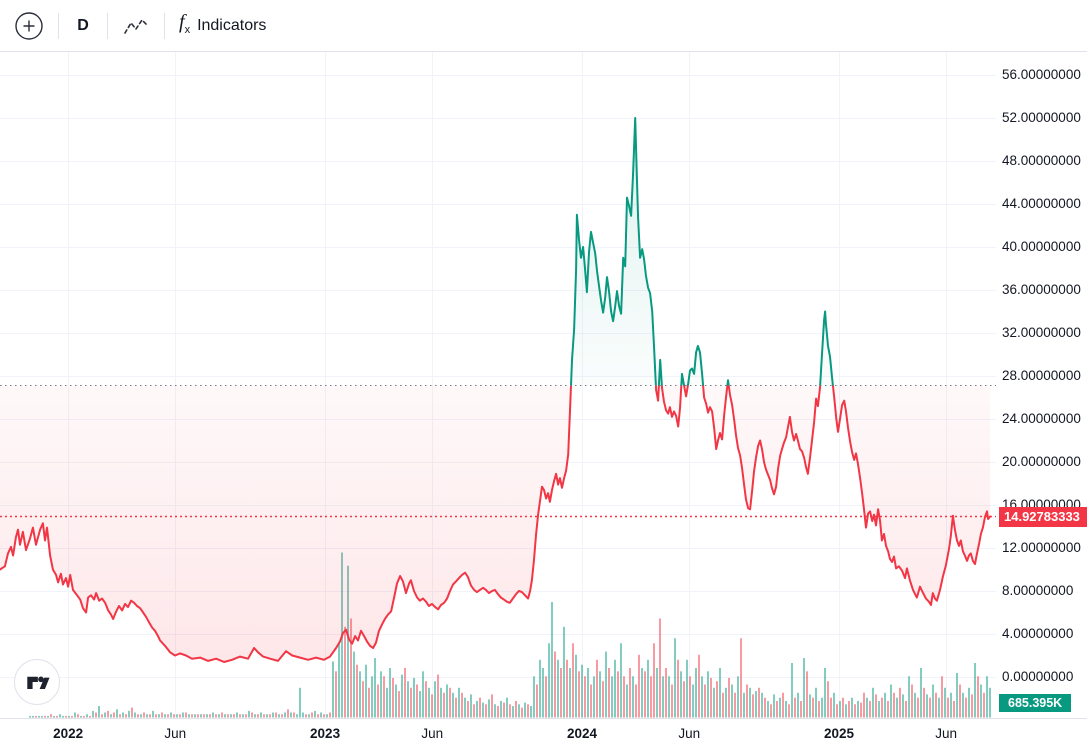 This screenshot has height=748, width=1087. Describe the element at coordinates (543, 733) in the screenshot. I see `time-axis: 2022 Jun 2023 Jun 2024 Jun 2025 Jun` at that location.